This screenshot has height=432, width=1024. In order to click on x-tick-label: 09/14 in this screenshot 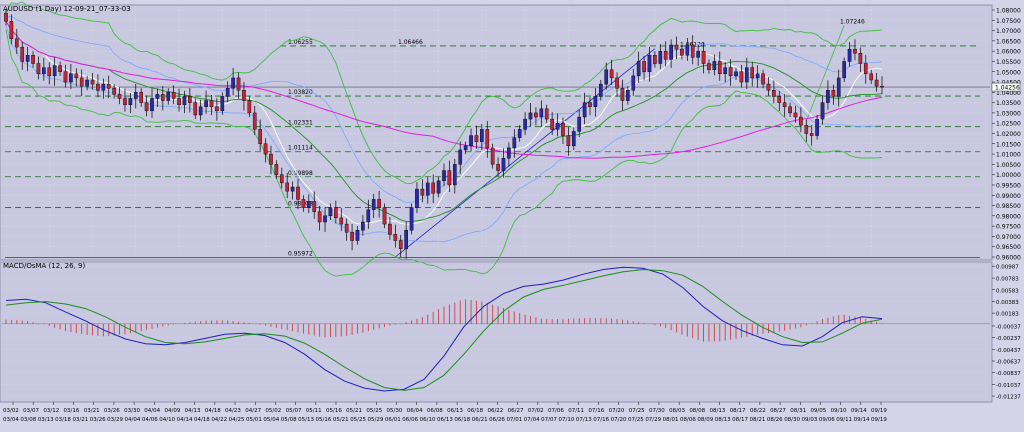, I will do `click(862, 420)`.